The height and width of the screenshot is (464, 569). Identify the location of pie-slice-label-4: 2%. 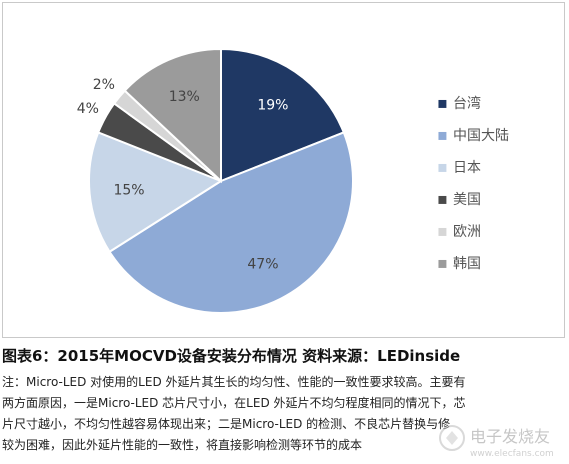
(104, 85).